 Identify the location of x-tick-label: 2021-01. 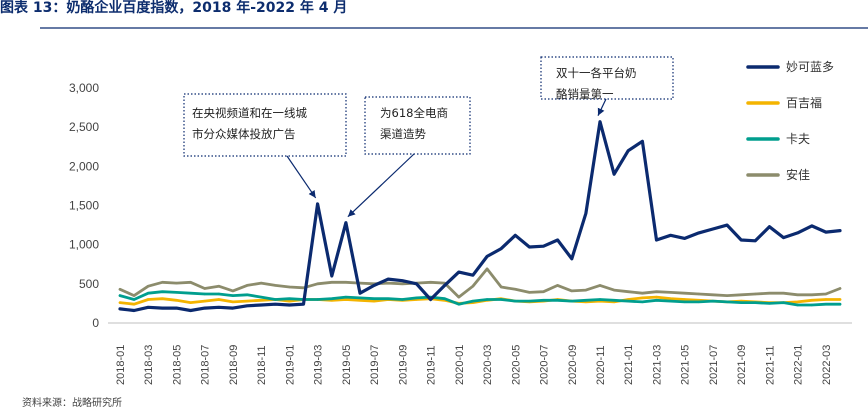
(629, 365).